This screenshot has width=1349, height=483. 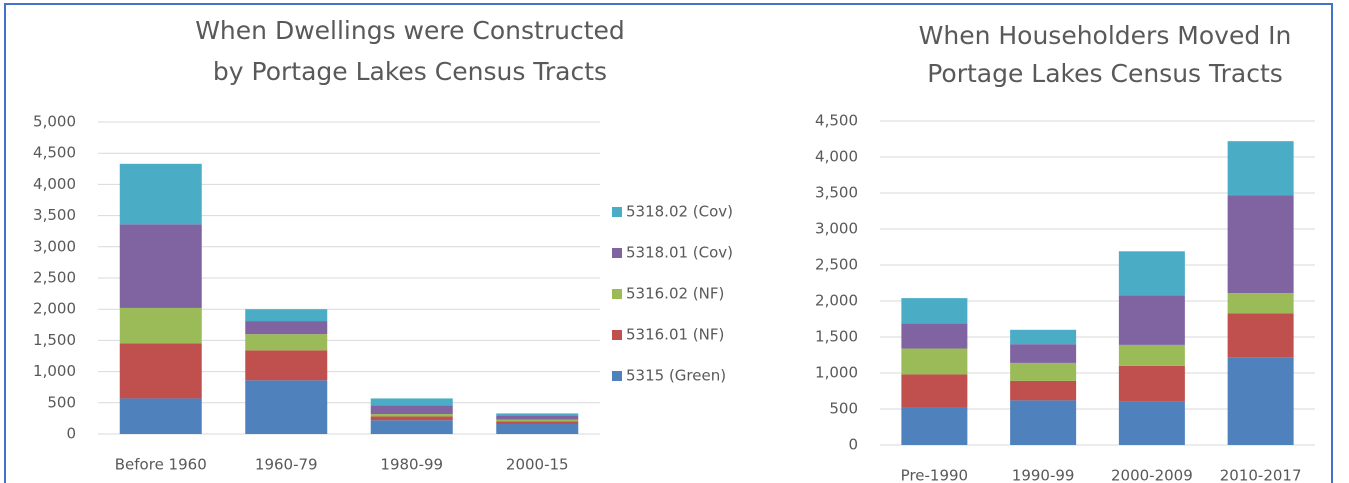 I want to click on x-tick-label: Pre-1990, so click(x=934, y=475).